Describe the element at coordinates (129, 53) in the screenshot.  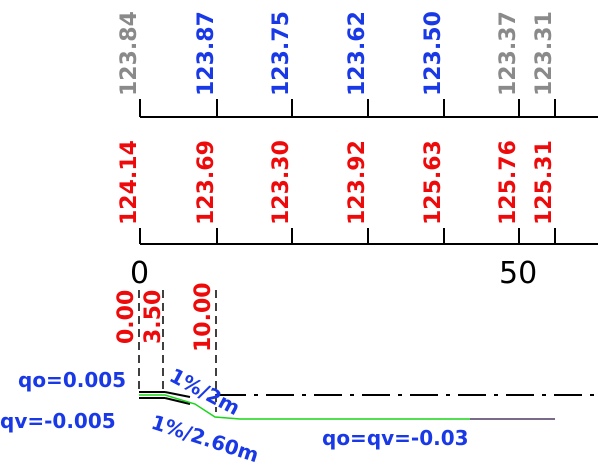
I see `top-elev-label-1: 123.84` at that location.